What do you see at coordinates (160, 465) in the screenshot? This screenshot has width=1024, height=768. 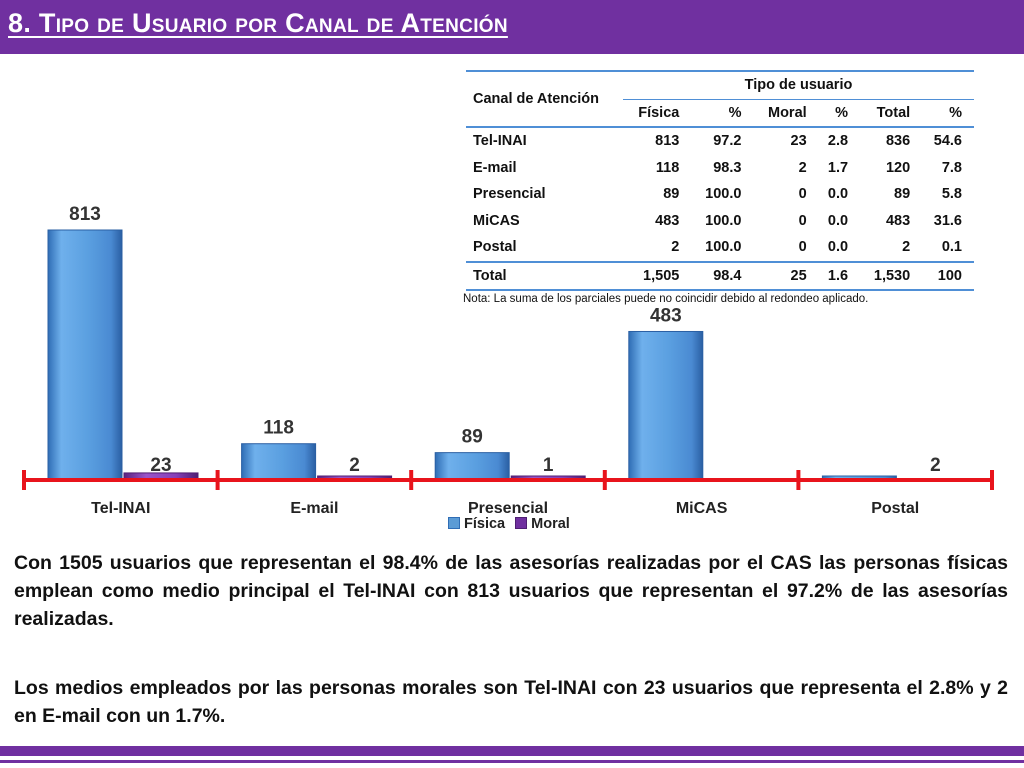 I see `data-label-moral: 23` at bounding box center [160, 465].